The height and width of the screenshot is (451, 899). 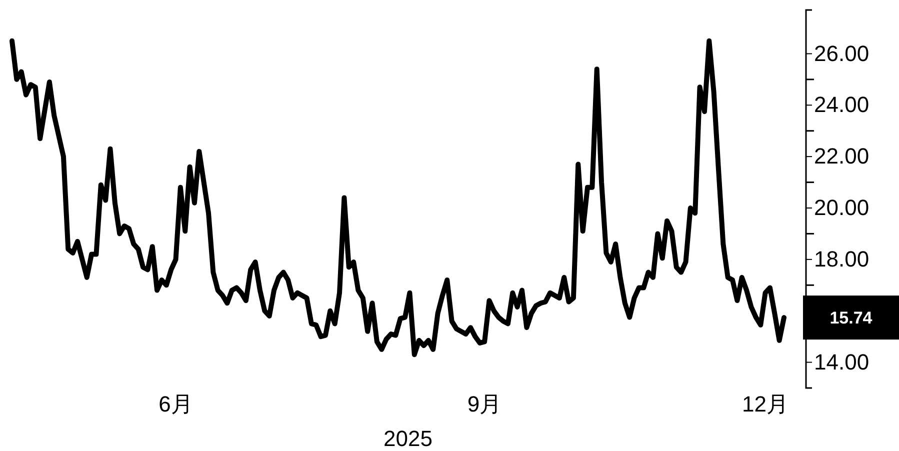 What do you see at coordinates (842, 105) in the screenshot?
I see `y-tick-label: 24.00` at bounding box center [842, 105].